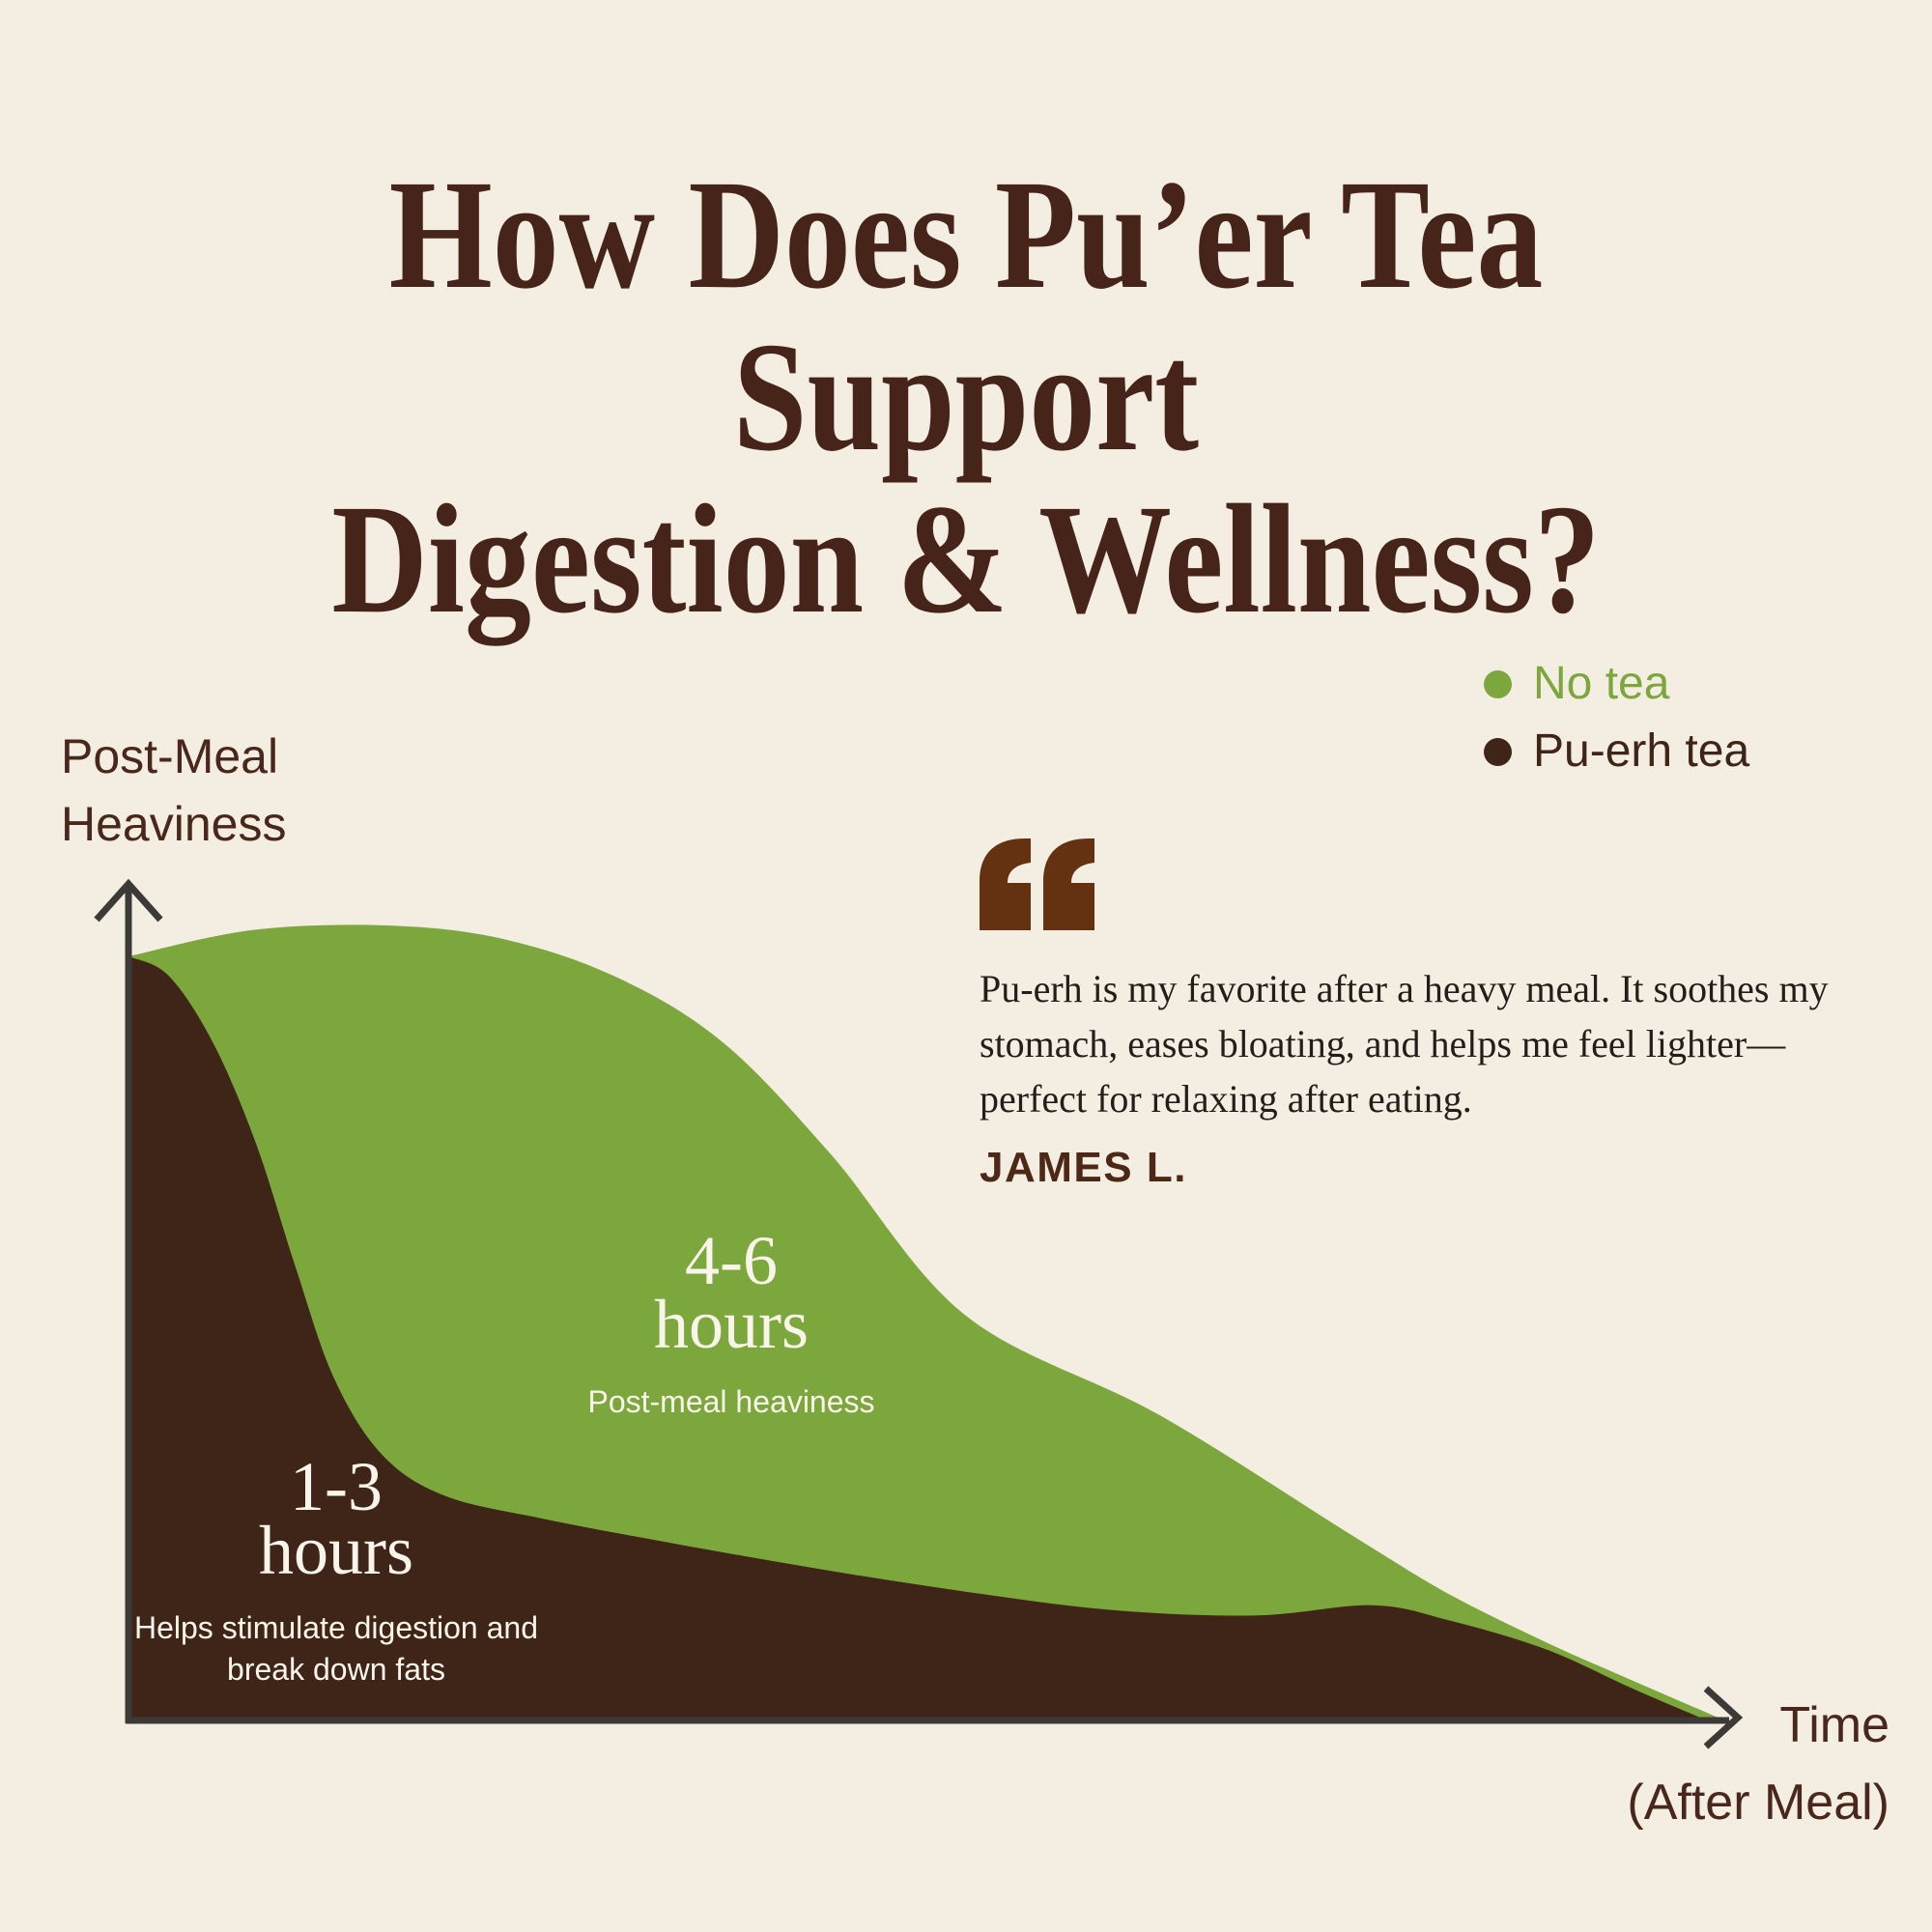  I want to click on no-tea-annotation-unit: hours, so click(731, 1324).